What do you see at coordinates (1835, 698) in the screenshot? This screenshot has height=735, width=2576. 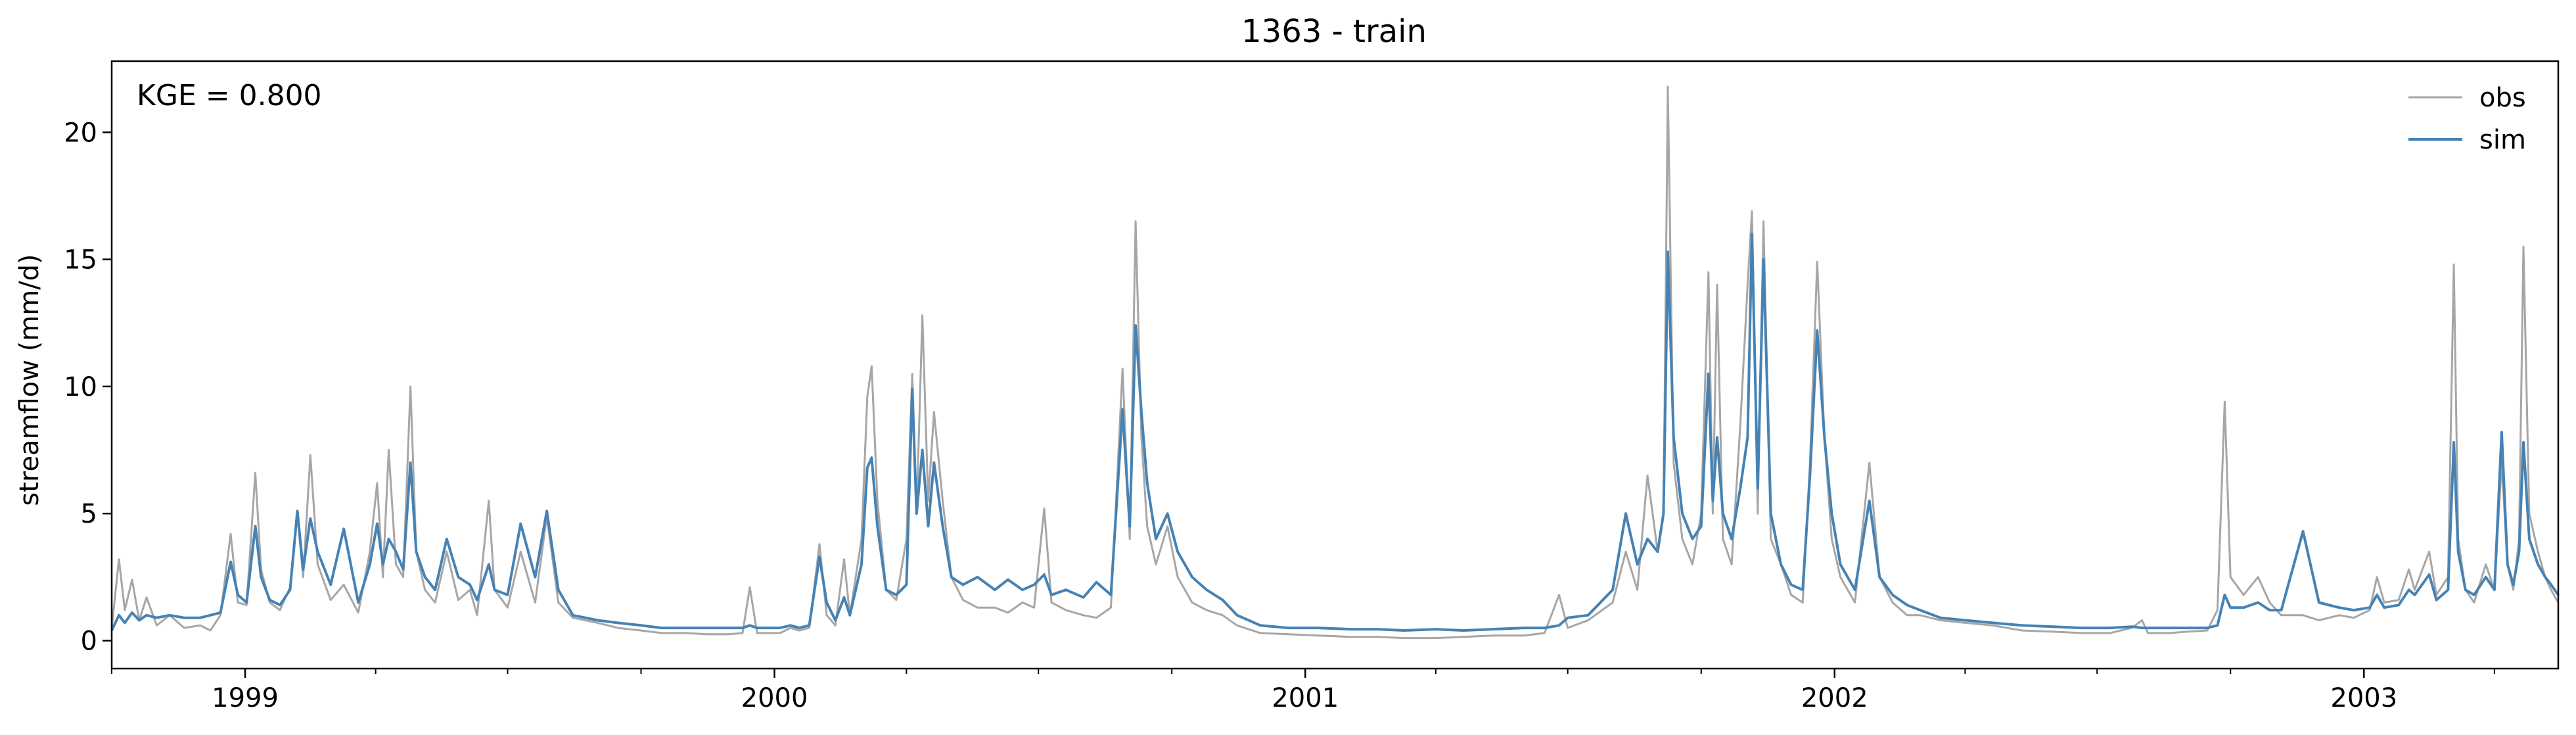 I see `x-tick-label: 2002` at bounding box center [1835, 698].